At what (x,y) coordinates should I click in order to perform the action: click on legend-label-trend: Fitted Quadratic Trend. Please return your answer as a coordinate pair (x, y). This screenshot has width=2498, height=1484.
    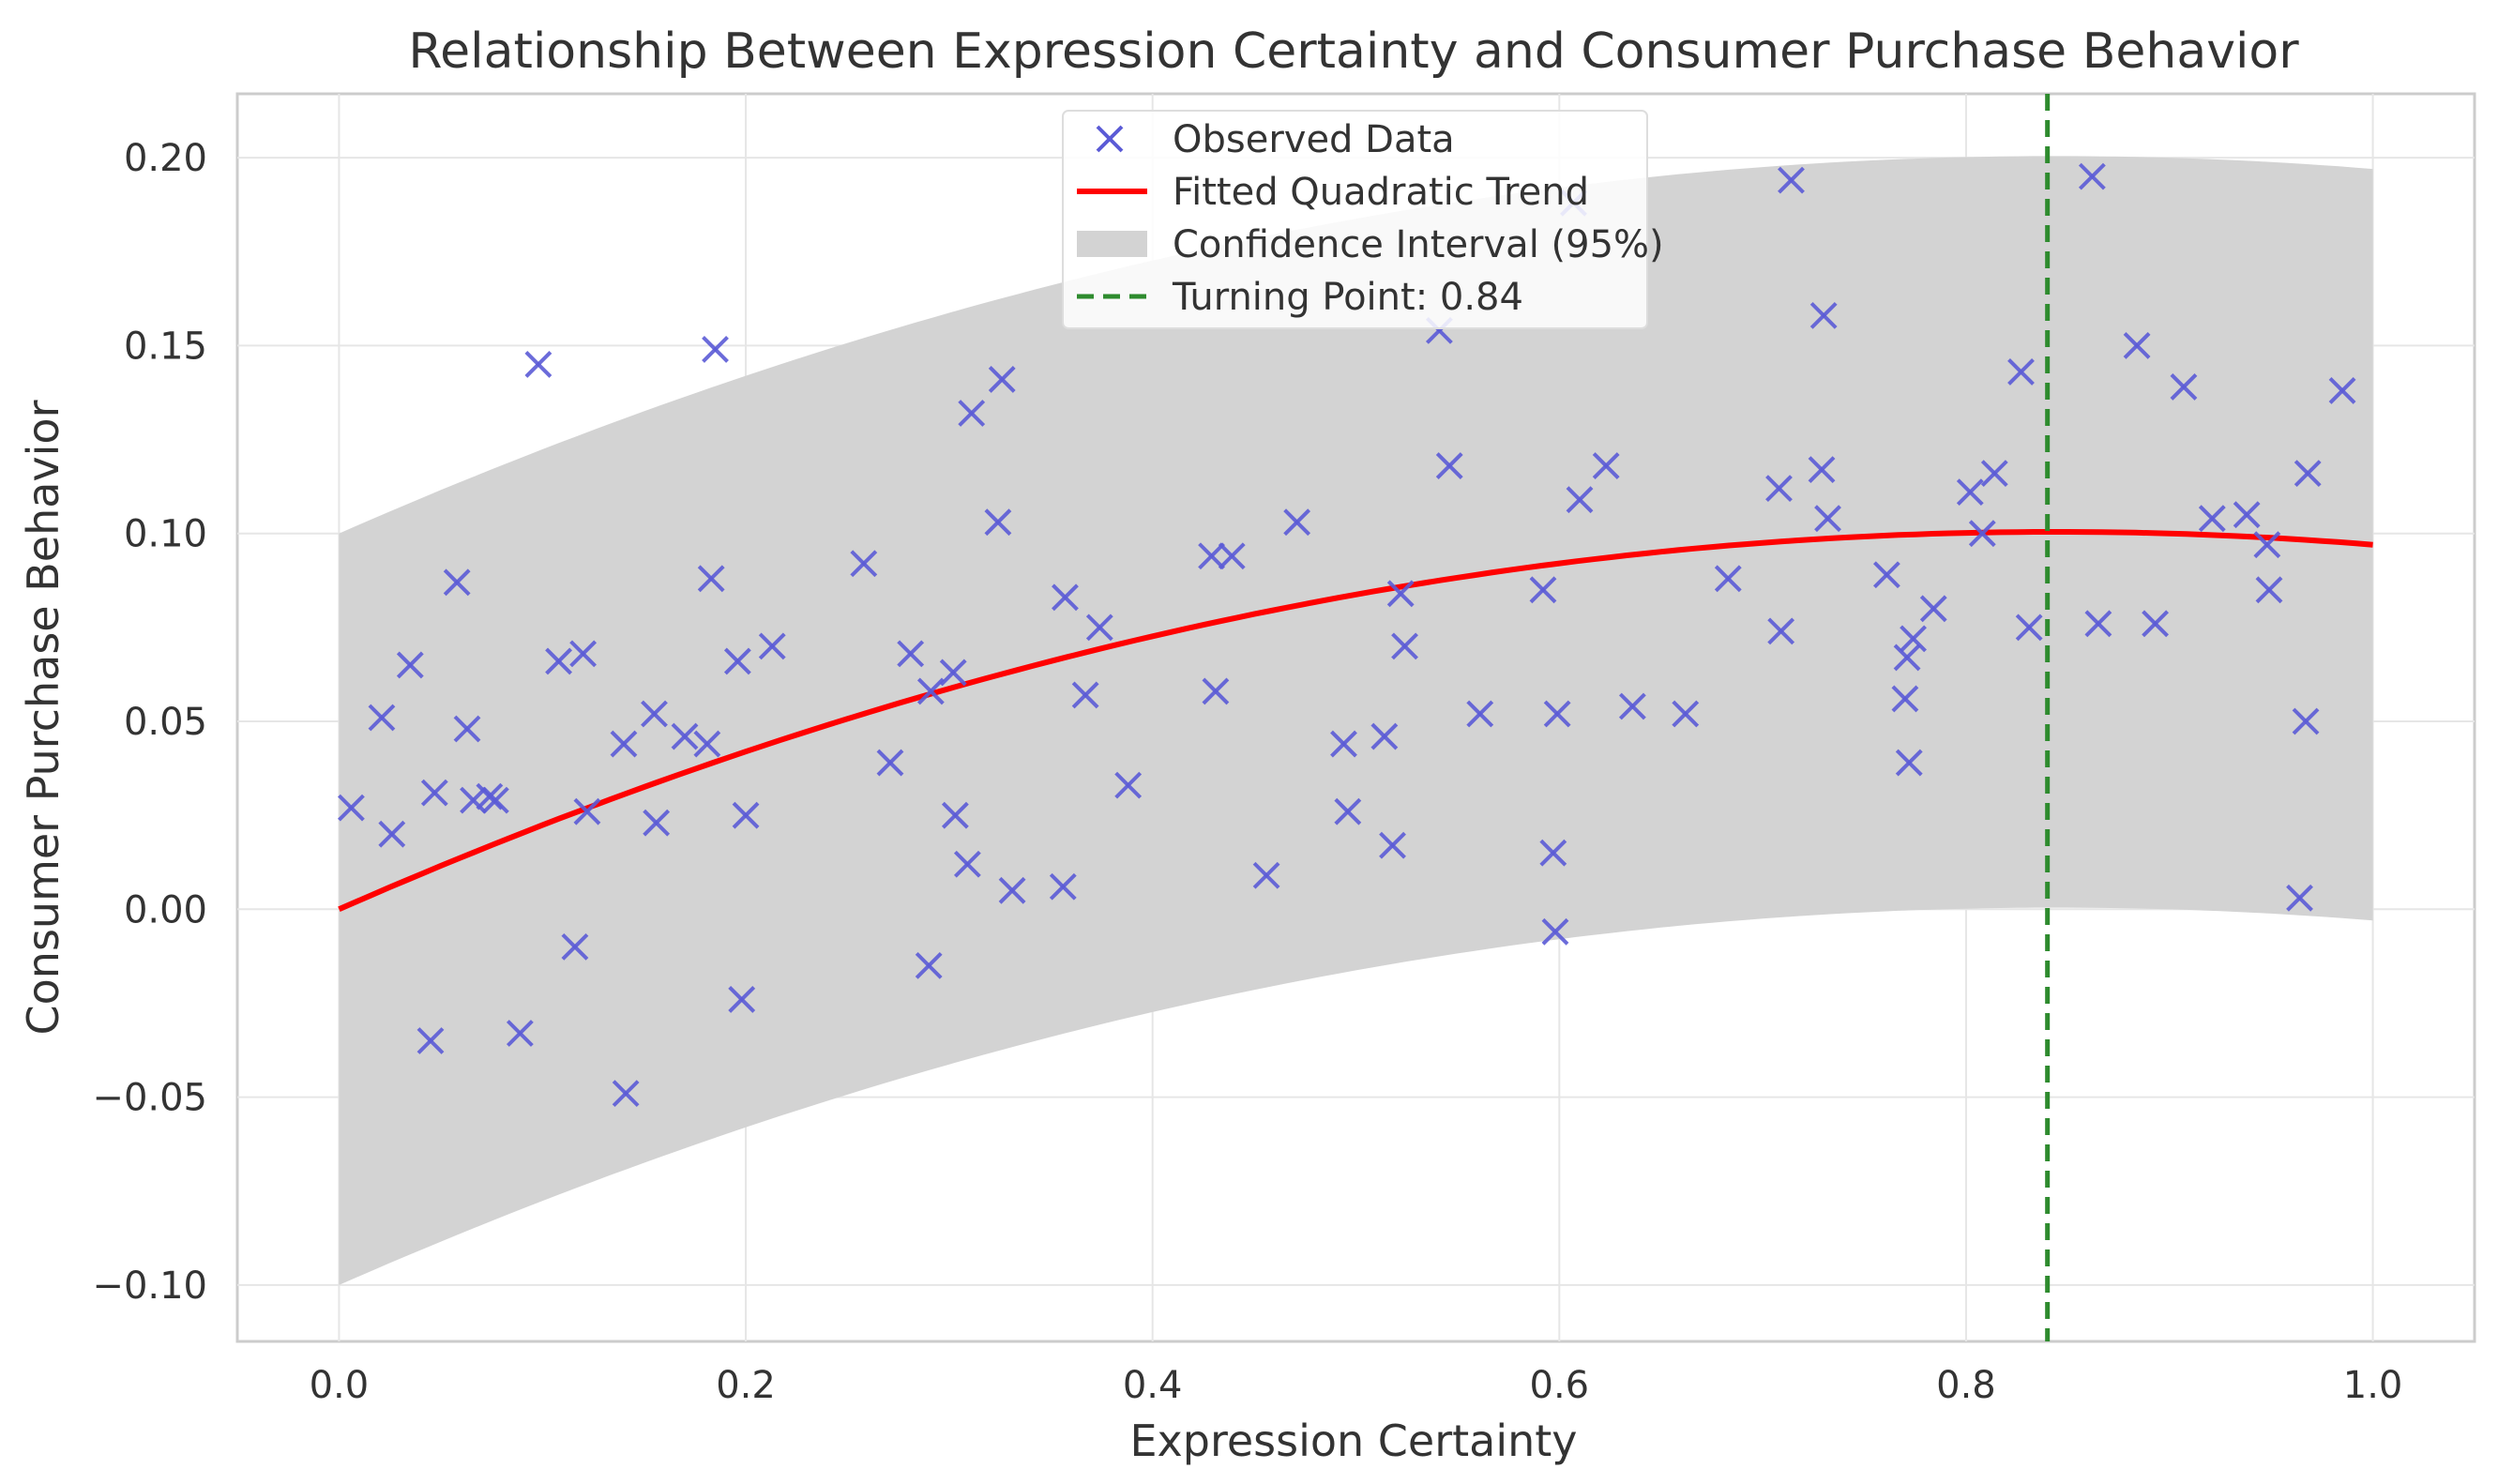
    Looking at the image, I should click on (1381, 193).